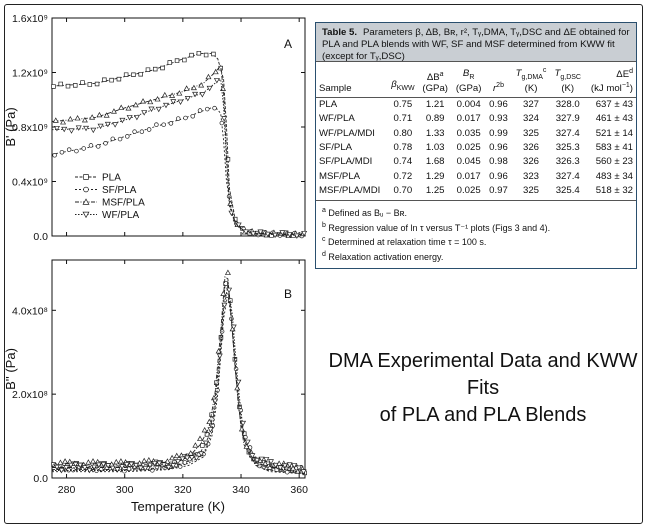 The height and width of the screenshot is (530, 649). Describe the element at coordinates (614, 162) in the screenshot. I see `table-cell: 560 ± 23` at that location.